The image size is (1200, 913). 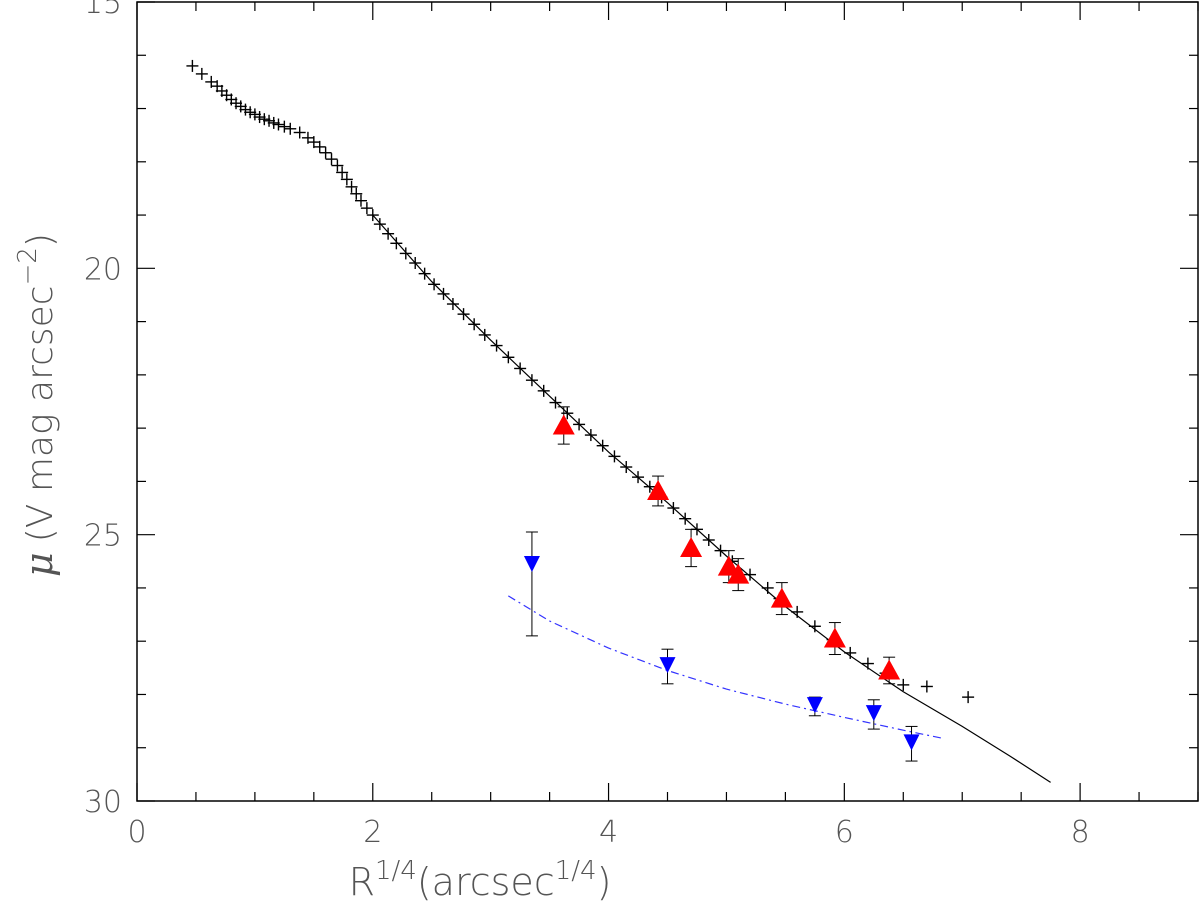 What do you see at coordinates (1080, 832) in the screenshot?
I see `x-tick-label: 8` at bounding box center [1080, 832].